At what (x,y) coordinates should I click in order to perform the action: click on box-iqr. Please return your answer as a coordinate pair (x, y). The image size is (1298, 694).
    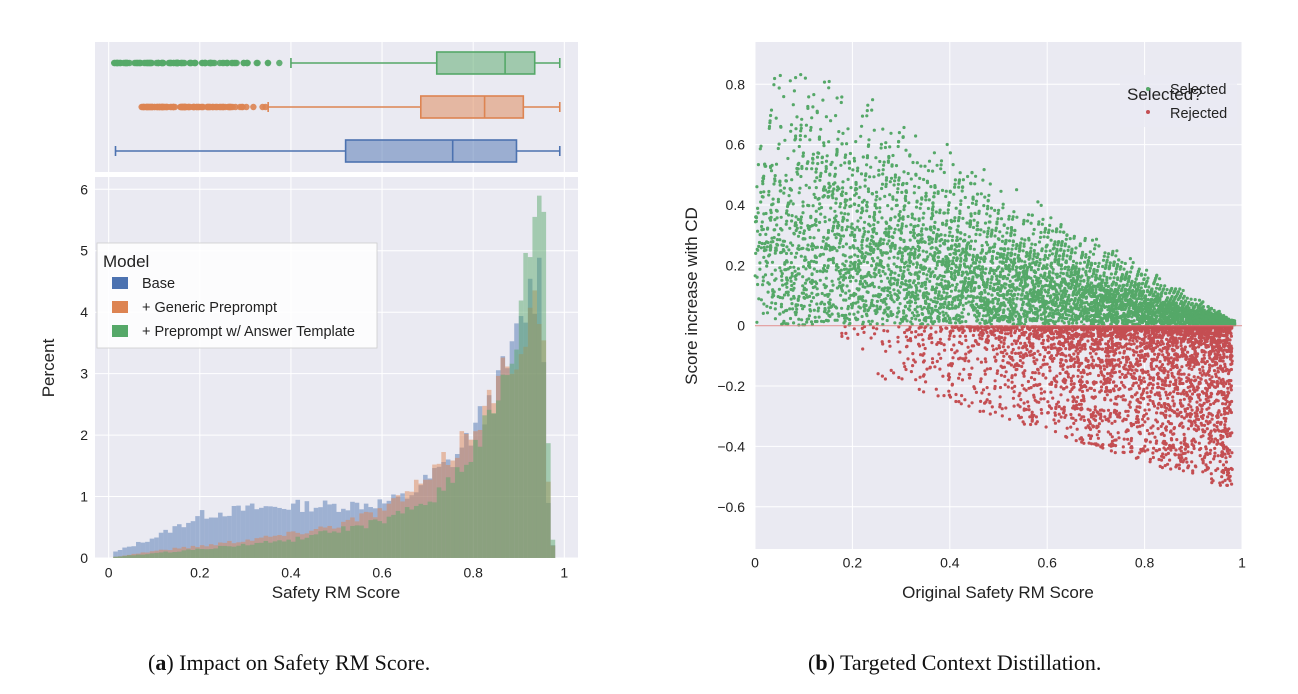
    Looking at the image, I should click on (485, 63).